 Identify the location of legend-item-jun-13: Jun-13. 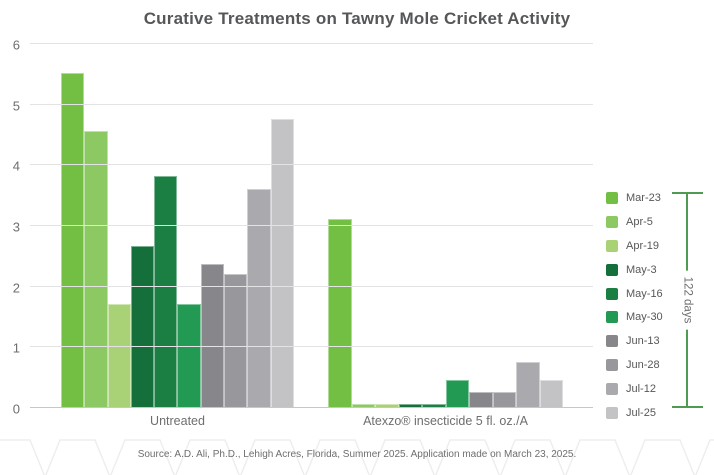
(634, 341).